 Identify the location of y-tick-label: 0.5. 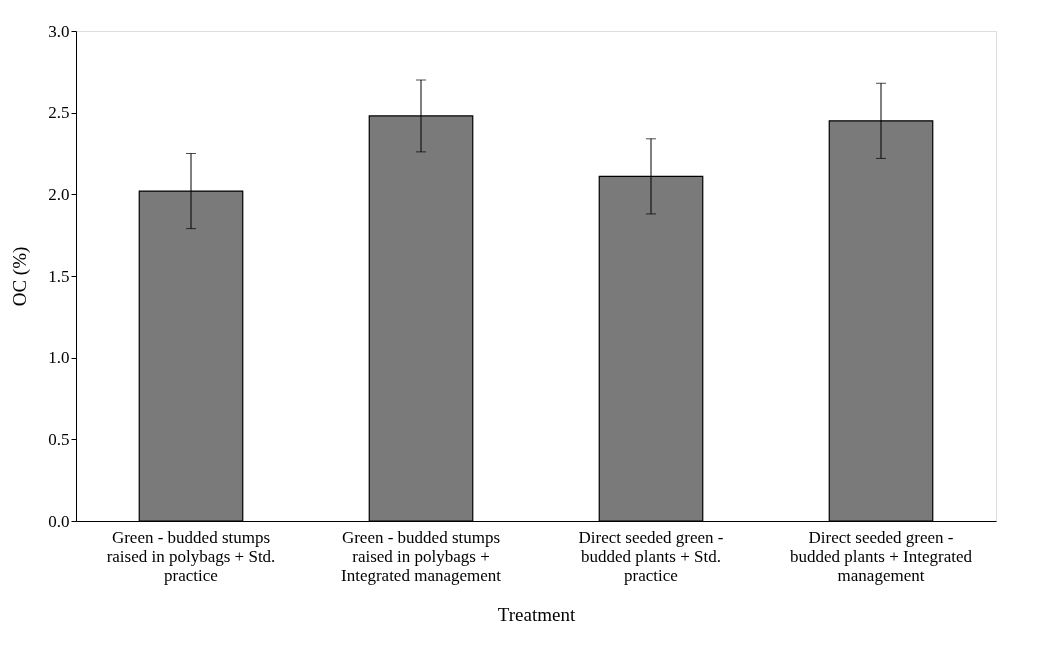
(59, 439).